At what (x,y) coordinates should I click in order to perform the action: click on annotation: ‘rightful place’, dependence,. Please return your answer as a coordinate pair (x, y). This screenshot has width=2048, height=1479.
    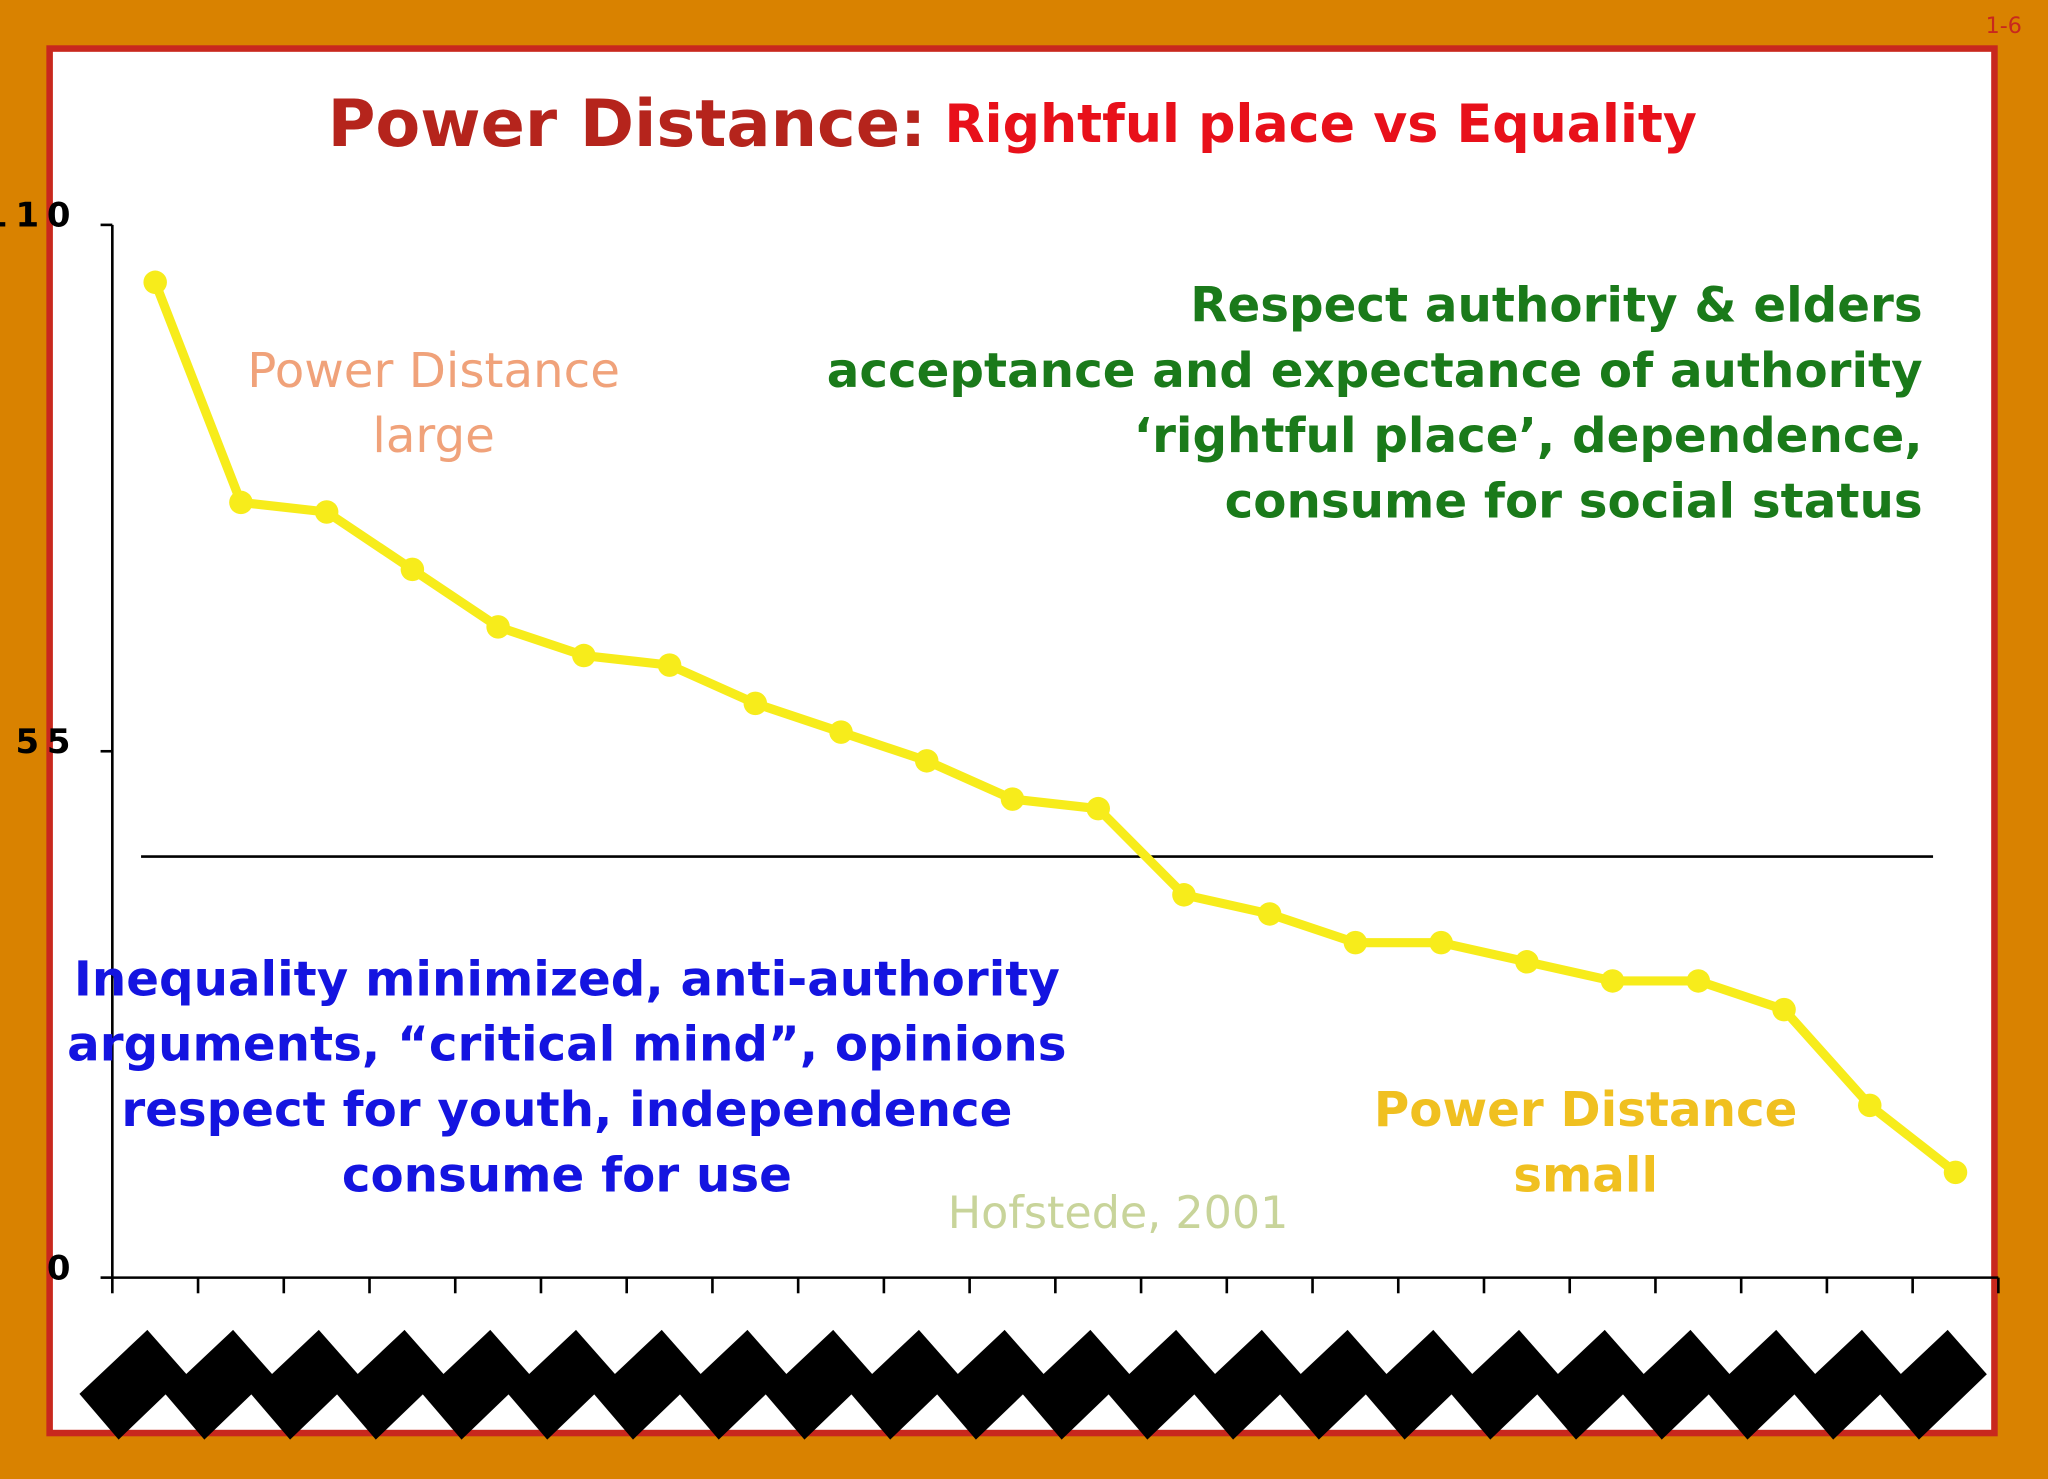
    Looking at the image, I should click on (1528, 436).